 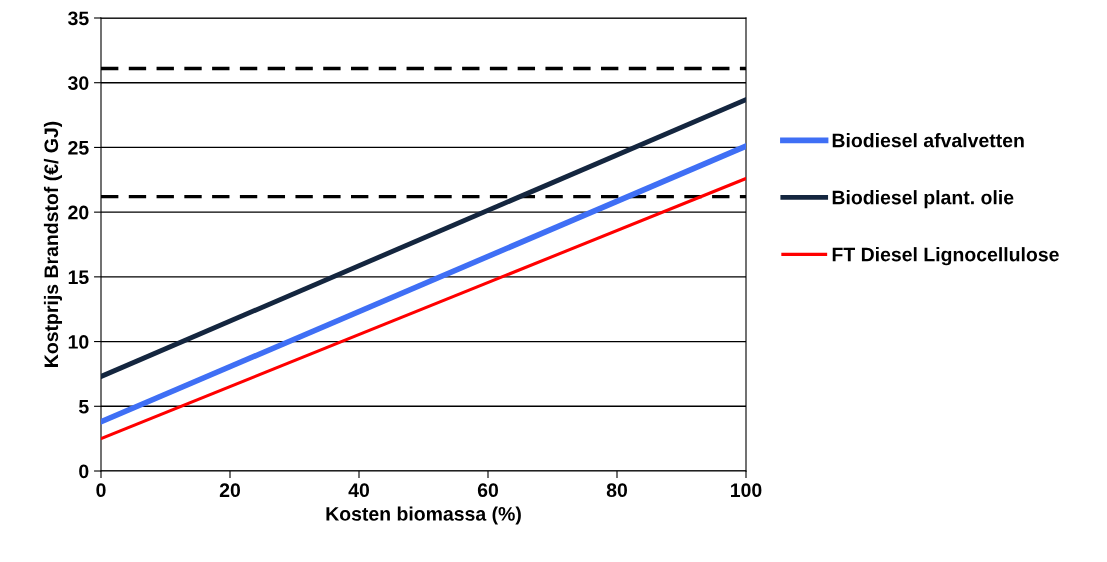 What do you see at coordinates (78, 342) in the screenshot?
I see `y-tick-label: 10` at bounding box center [78, 342].